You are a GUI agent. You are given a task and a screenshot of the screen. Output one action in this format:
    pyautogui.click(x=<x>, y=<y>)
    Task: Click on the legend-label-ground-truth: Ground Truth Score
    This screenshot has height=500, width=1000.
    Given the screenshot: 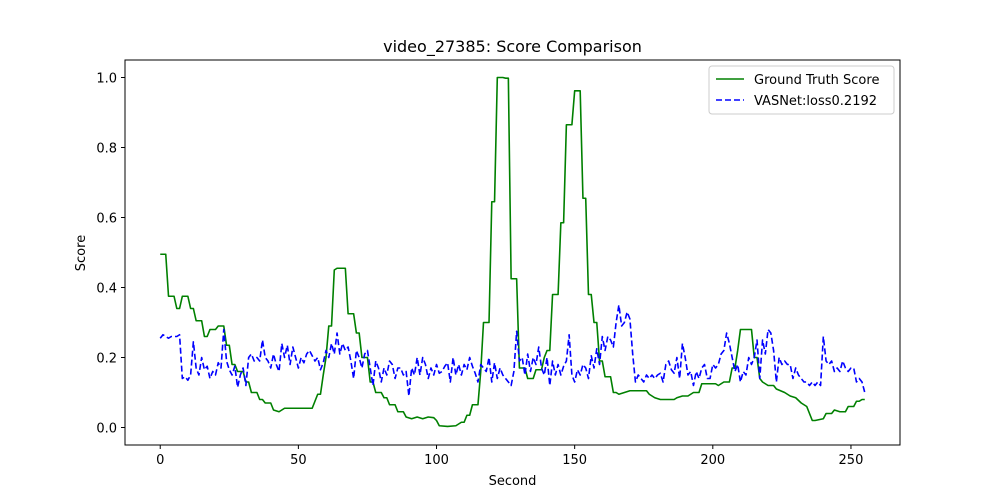 What is the action you would take?
    pyautogui.click(x=816, y=80)
    